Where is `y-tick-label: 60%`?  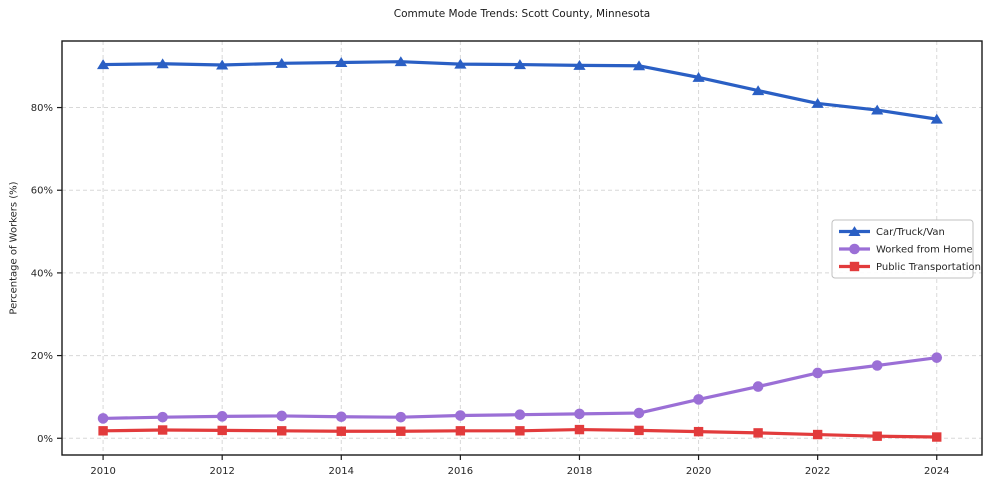 y-tick-label: 60% is located at coordinates (42, 191).